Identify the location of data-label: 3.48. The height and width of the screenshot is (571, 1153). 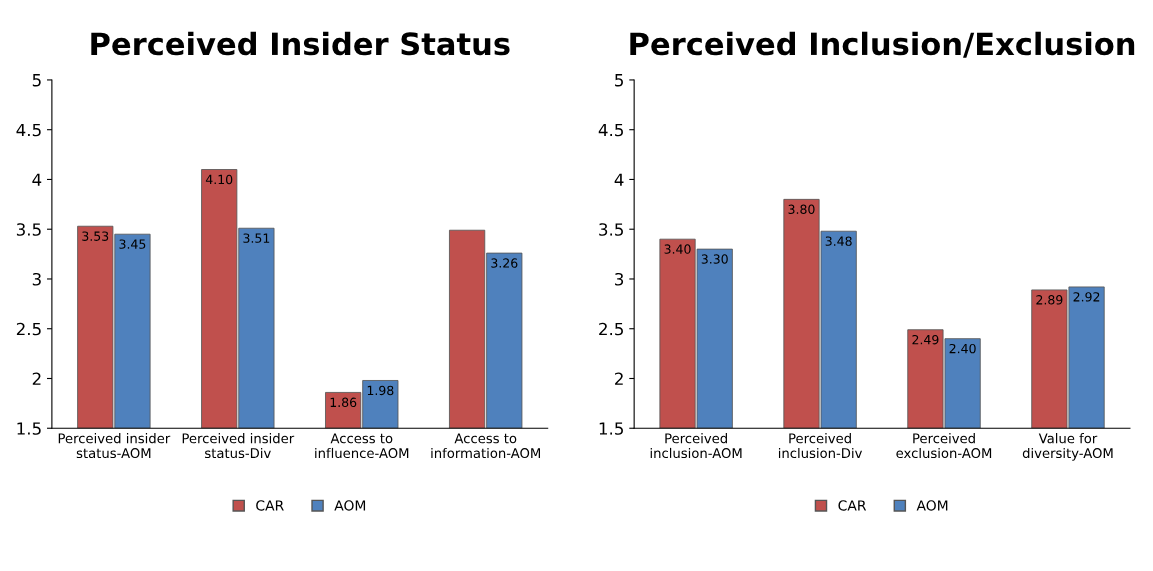
(838, 241).